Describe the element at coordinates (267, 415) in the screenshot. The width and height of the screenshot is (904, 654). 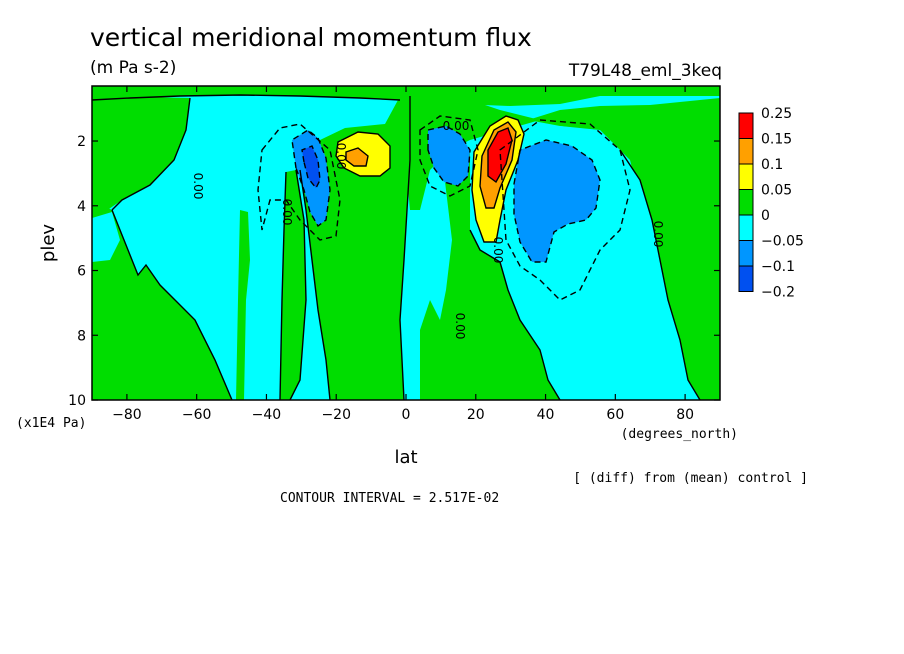
I see `x-tick-label: −40` at that location.